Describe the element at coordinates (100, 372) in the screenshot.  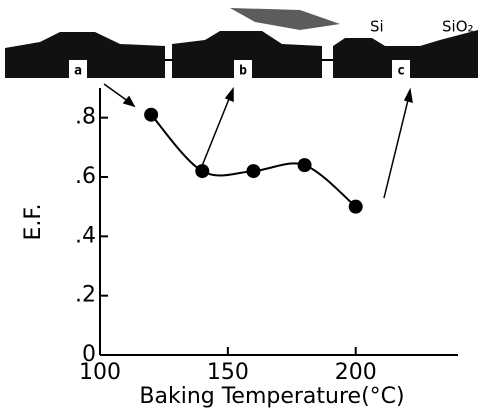
I see `x-tick-label: 100` at that location.